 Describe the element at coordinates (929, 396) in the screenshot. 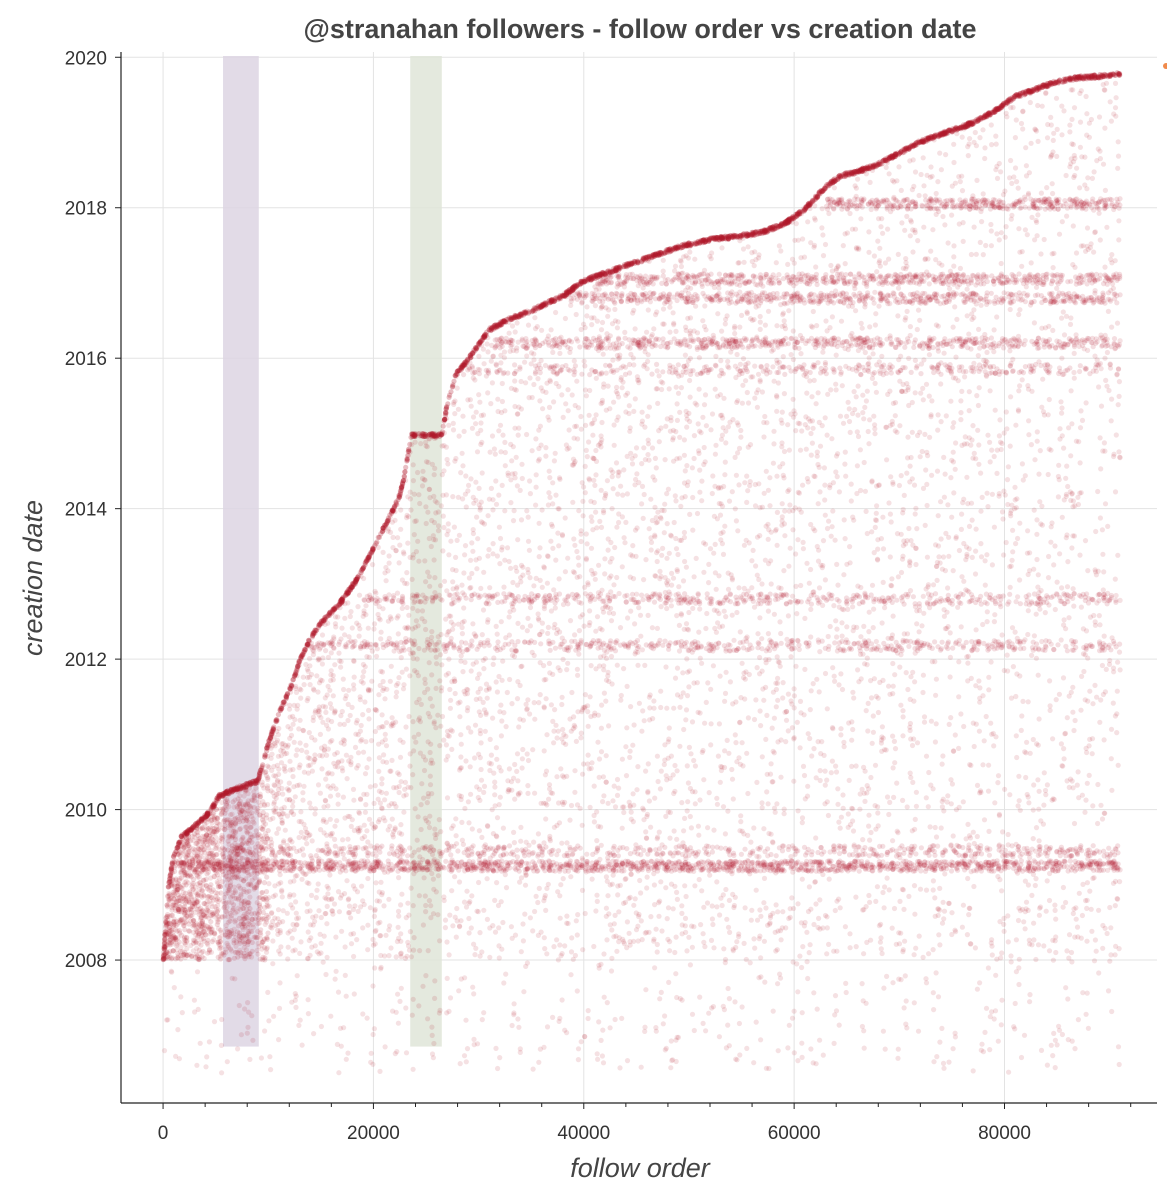

I see `data-point-2028` at that location.